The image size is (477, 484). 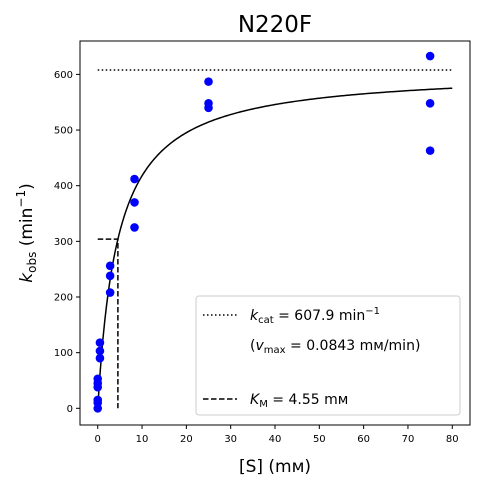 I want to click on x-axis-ticks: 0 10 20 30 40 50 60 70 80, so click(x=277, y=435).